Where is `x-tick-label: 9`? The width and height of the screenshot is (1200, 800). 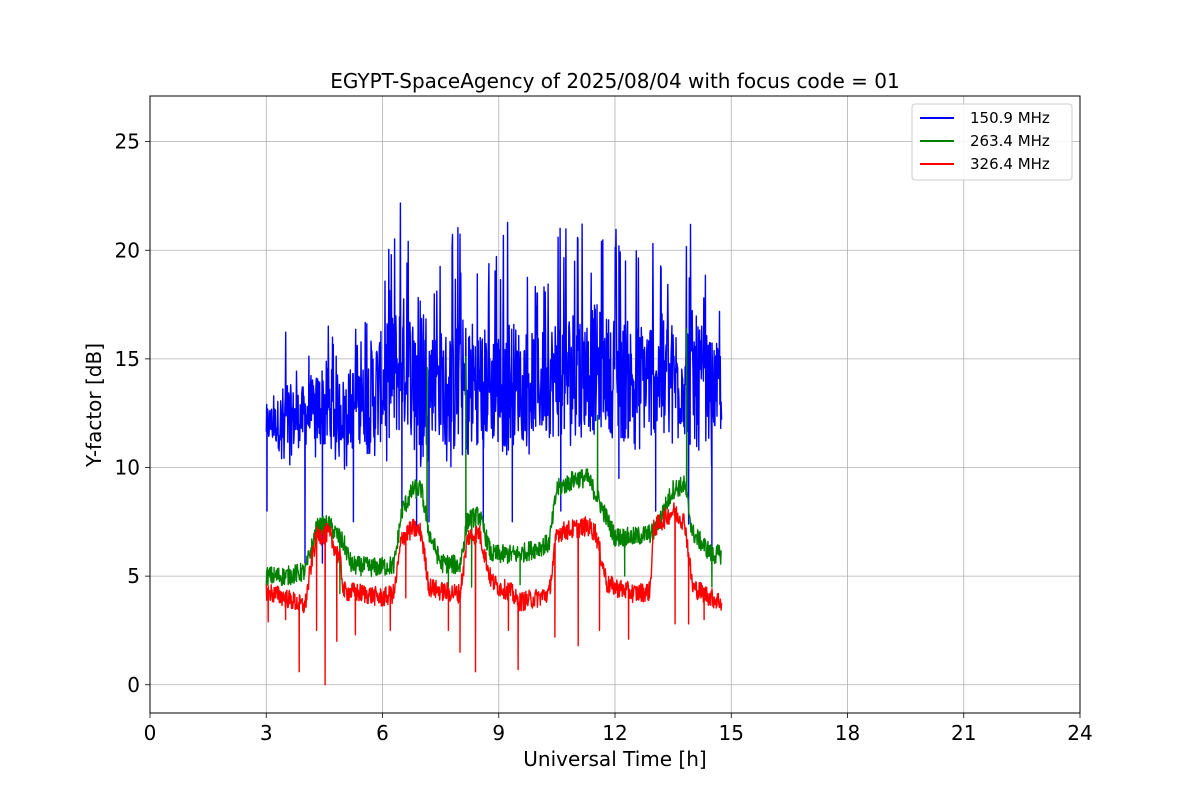
x-tick-label: 9 is located at coordinates (498, 733).